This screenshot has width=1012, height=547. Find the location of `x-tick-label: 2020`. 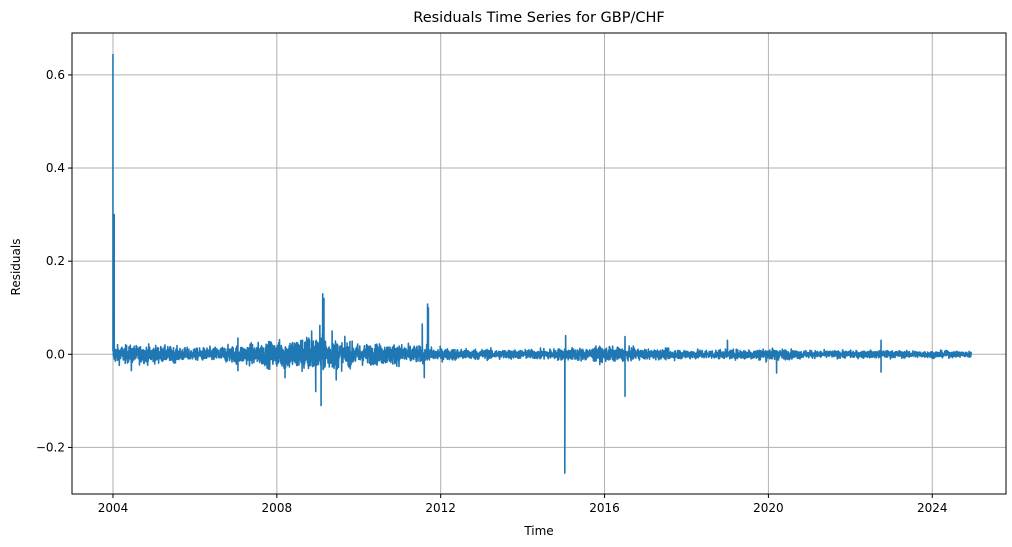

x-tick-label: 2020 is located at coordinates (768, 508).